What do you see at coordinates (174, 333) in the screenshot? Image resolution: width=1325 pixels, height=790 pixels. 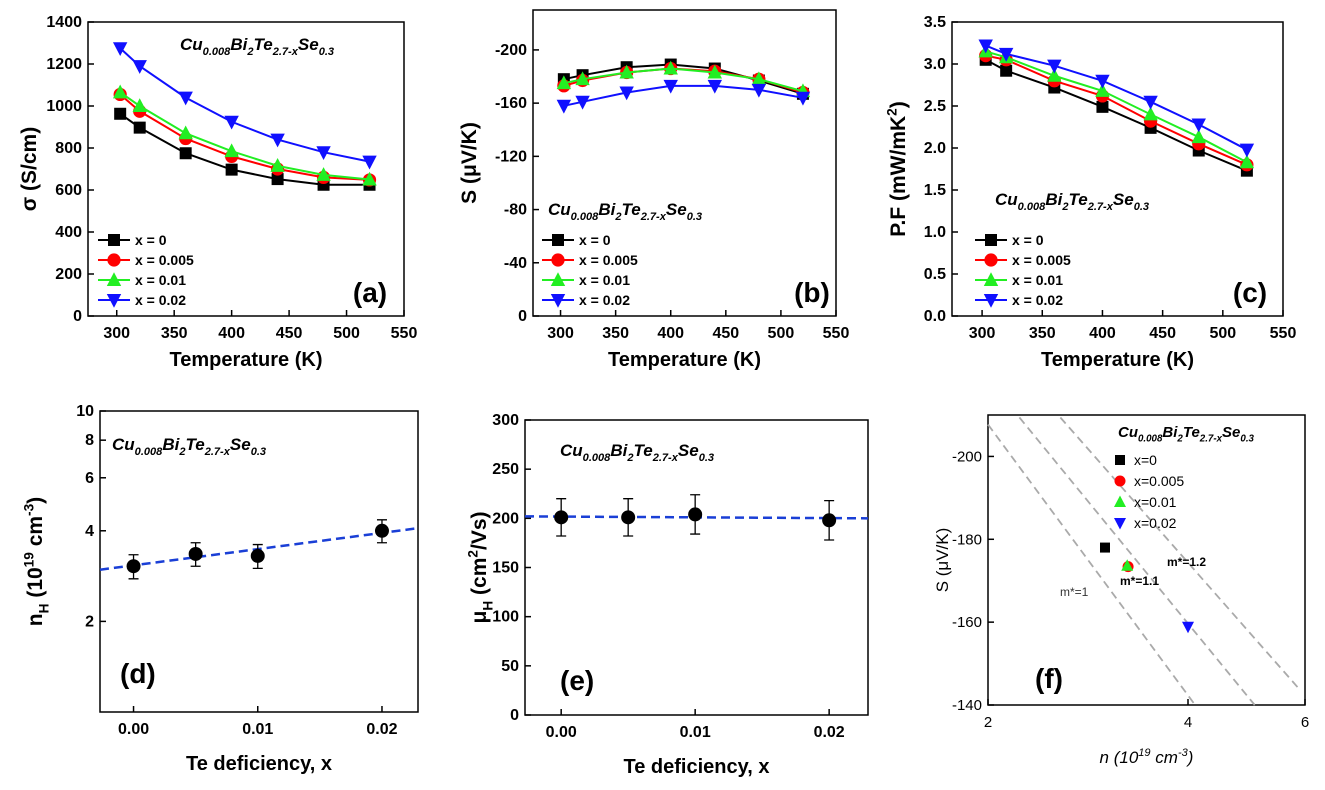 I see `x-tick-label: 350` at bounding box center [174, 333].